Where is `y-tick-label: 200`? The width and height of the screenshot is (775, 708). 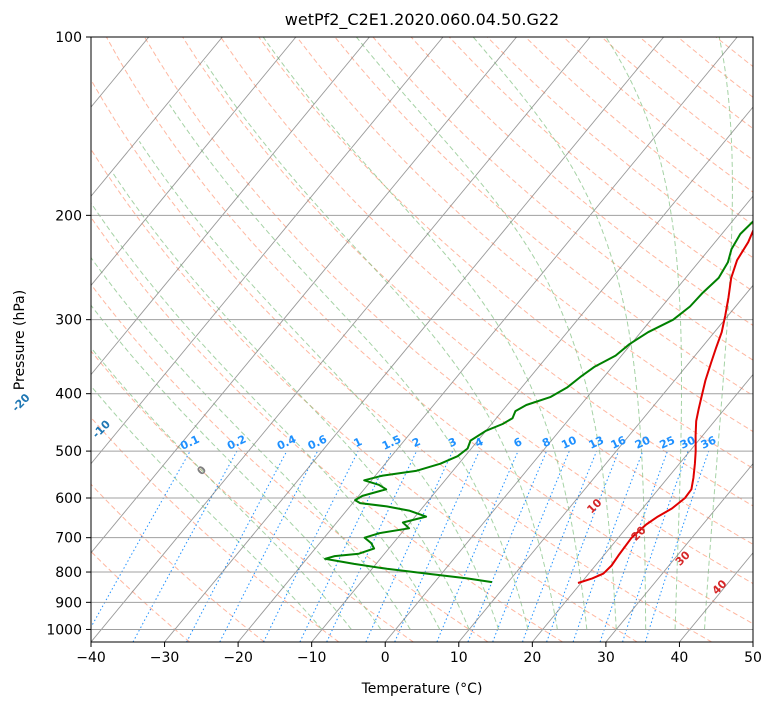
y-tick-label: 200 is located at coordinates (68, 216).